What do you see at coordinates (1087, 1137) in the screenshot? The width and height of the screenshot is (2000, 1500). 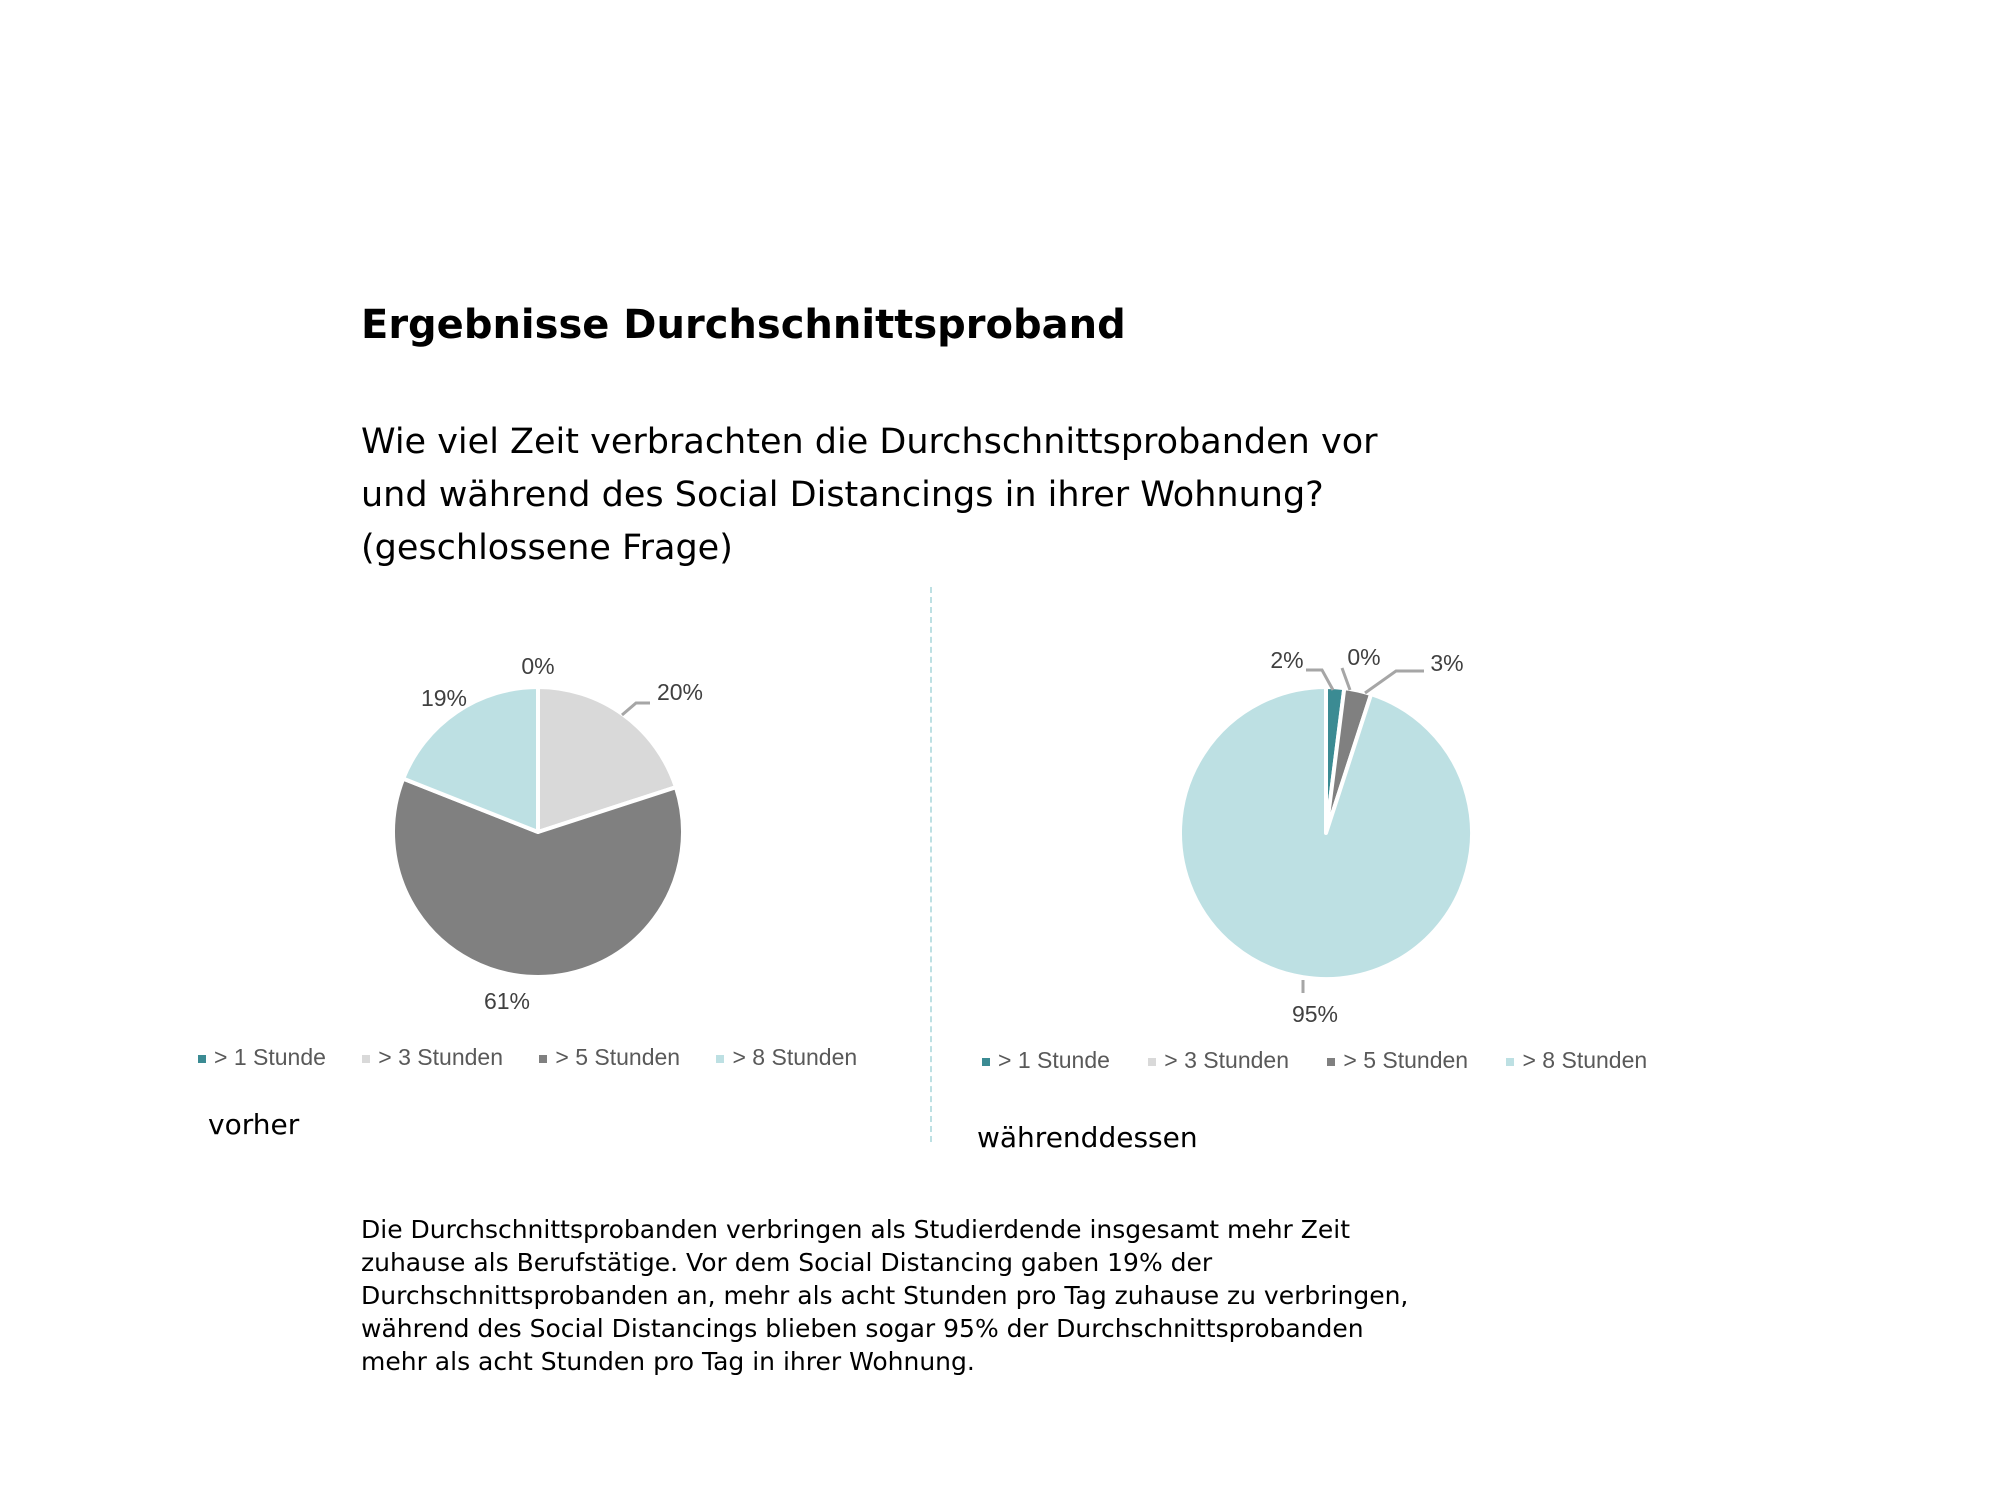 I see `caption-waehrenddessen: währenddessen` at bounding box center [1087, 1137].